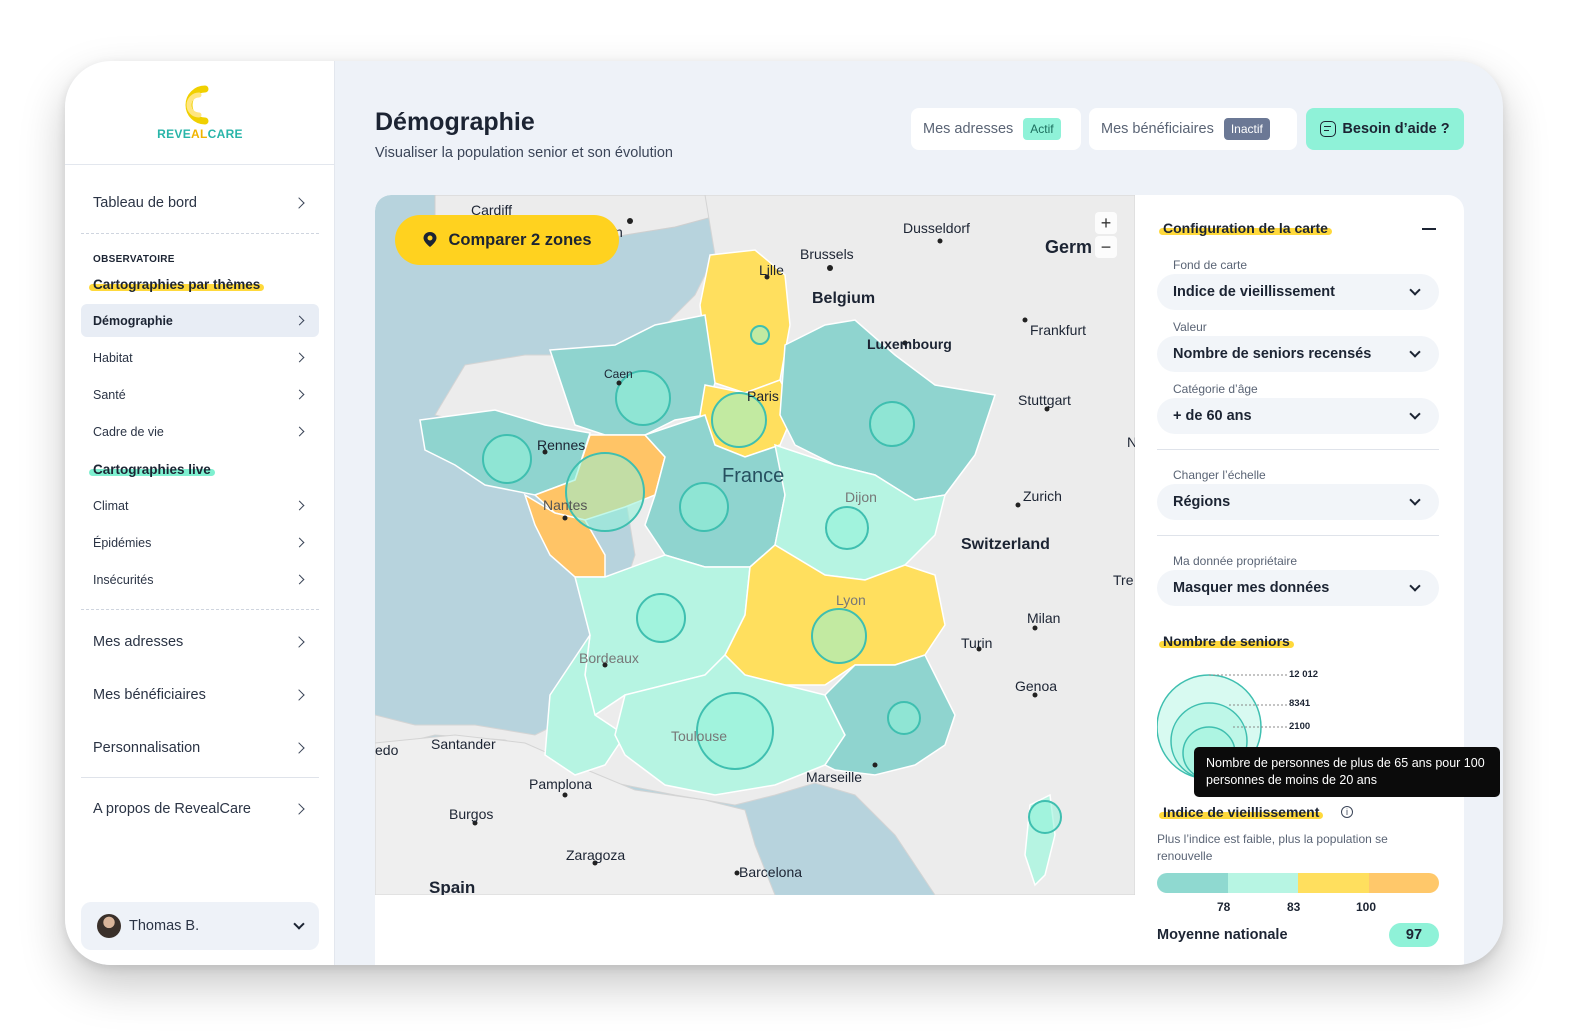  Describe the element at coordinates (605, 492) in the screenshot. I see `bubble-pays-de-la-loire` at that location.